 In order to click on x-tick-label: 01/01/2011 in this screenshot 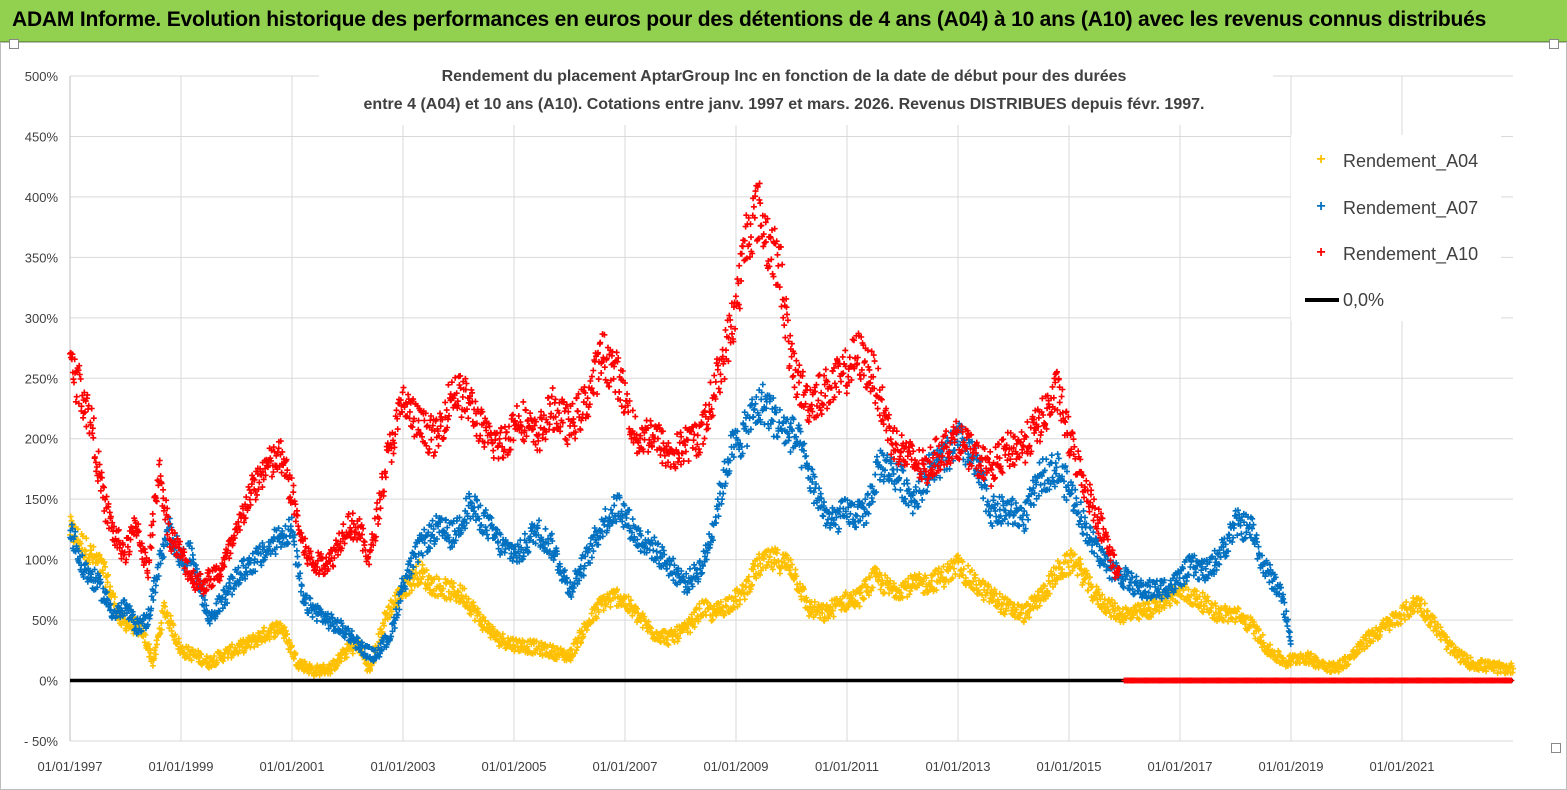, I will do `click(847, 766)`.